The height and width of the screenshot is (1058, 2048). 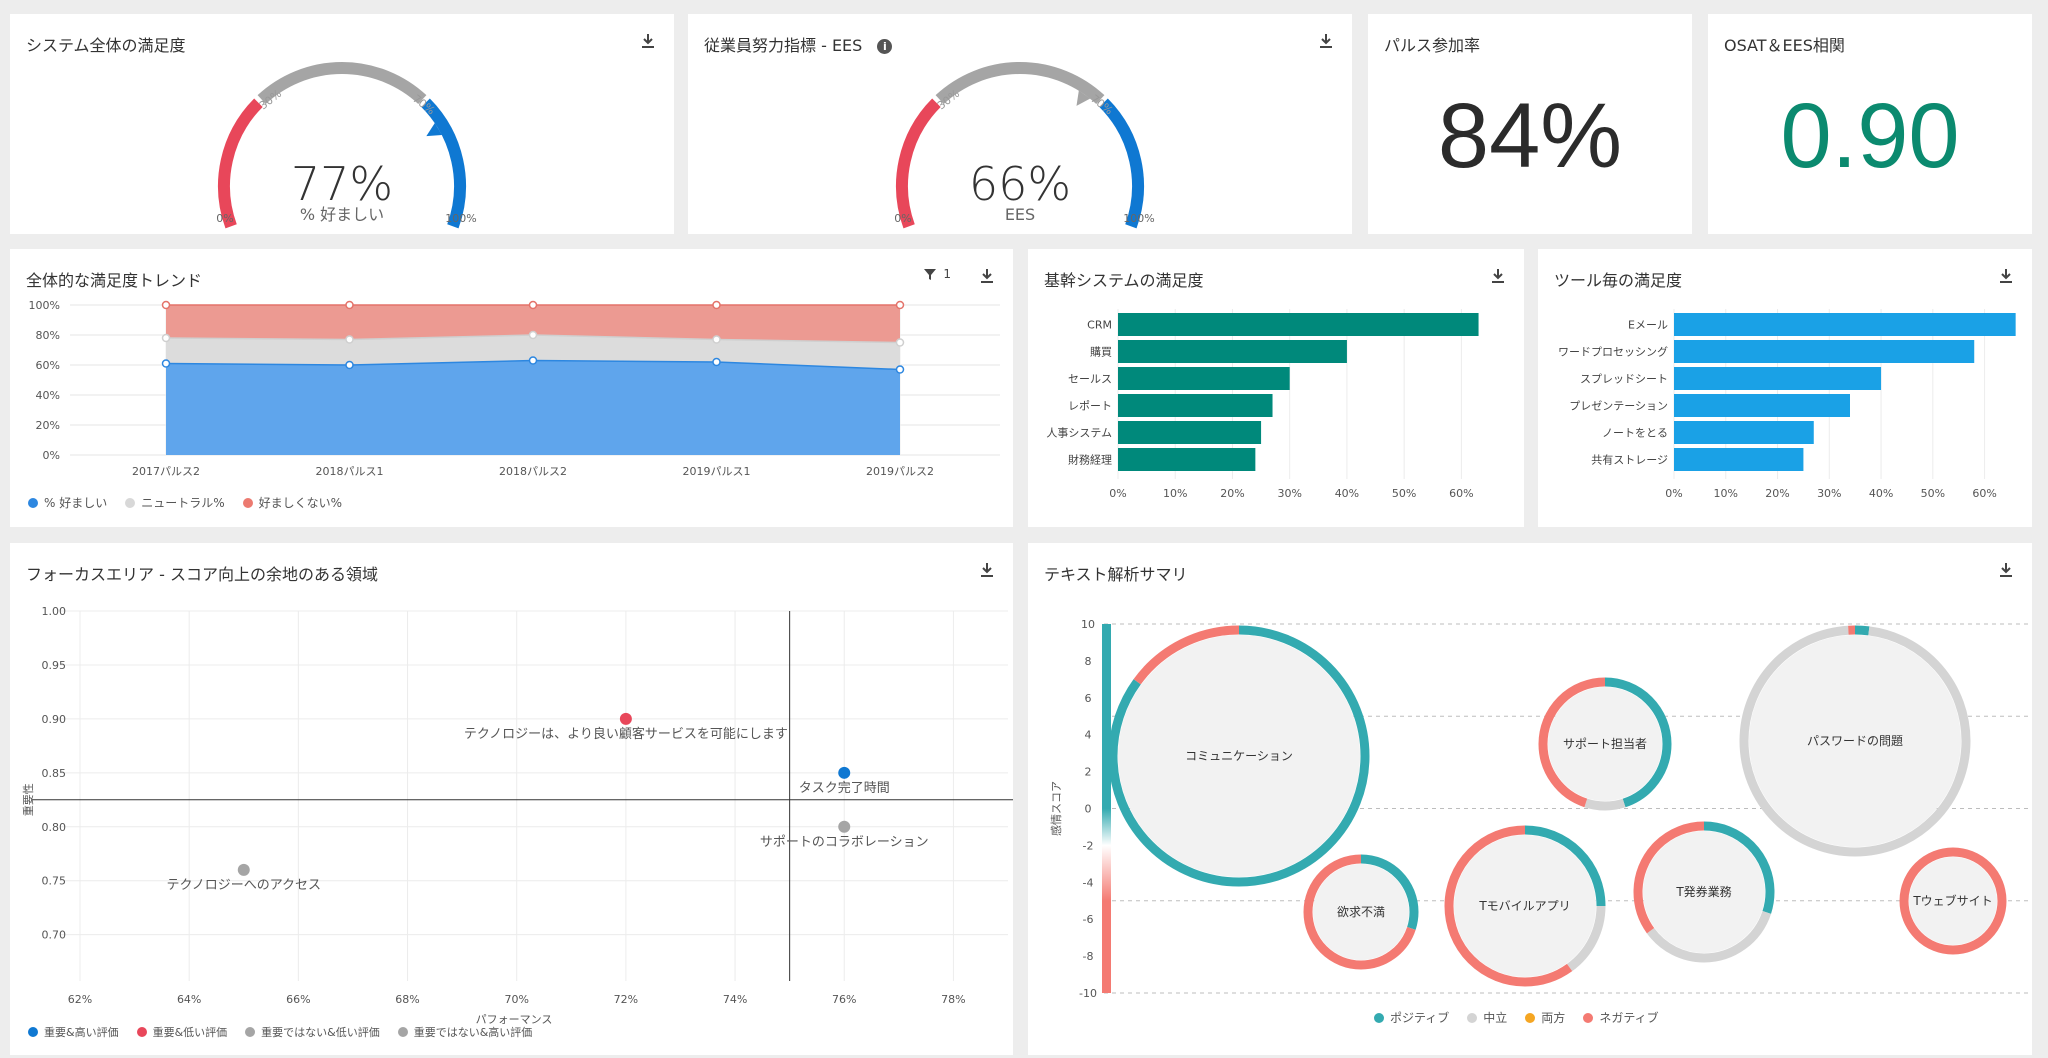 I want to click on category-label: 財務経理, so click(x=1090, y=460).